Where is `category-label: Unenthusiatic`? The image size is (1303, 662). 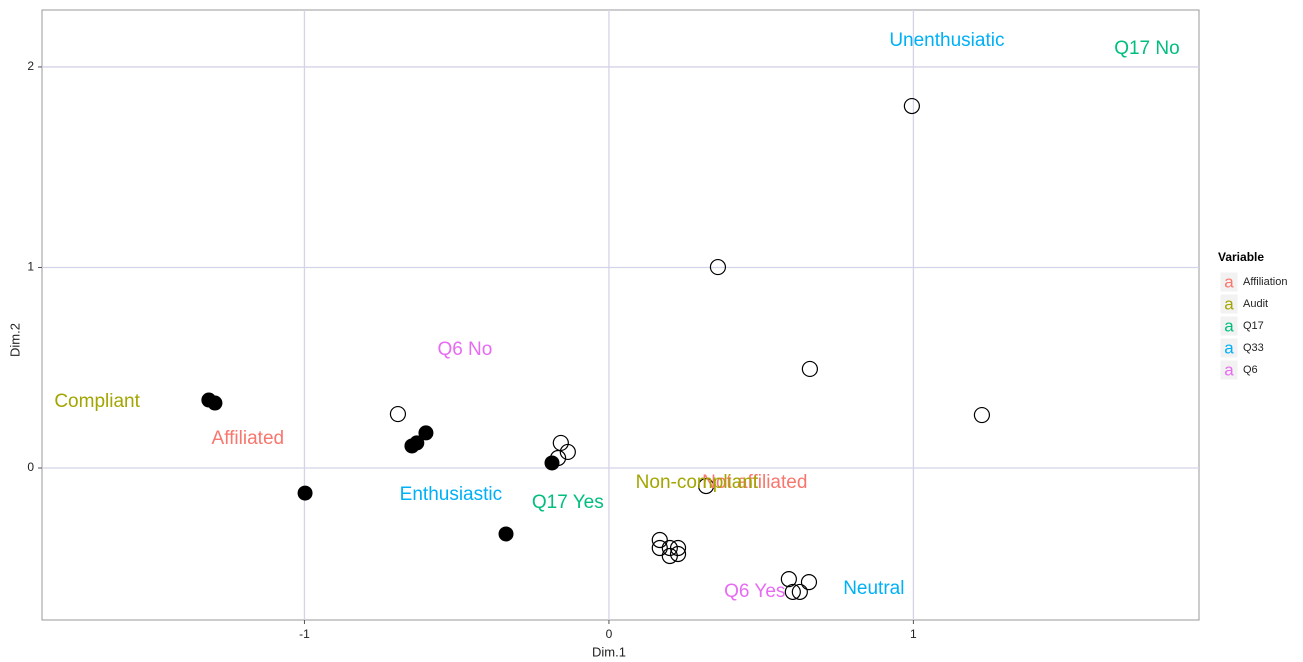 category-label: Unenthusiatic is located at coordinates (946, 40).